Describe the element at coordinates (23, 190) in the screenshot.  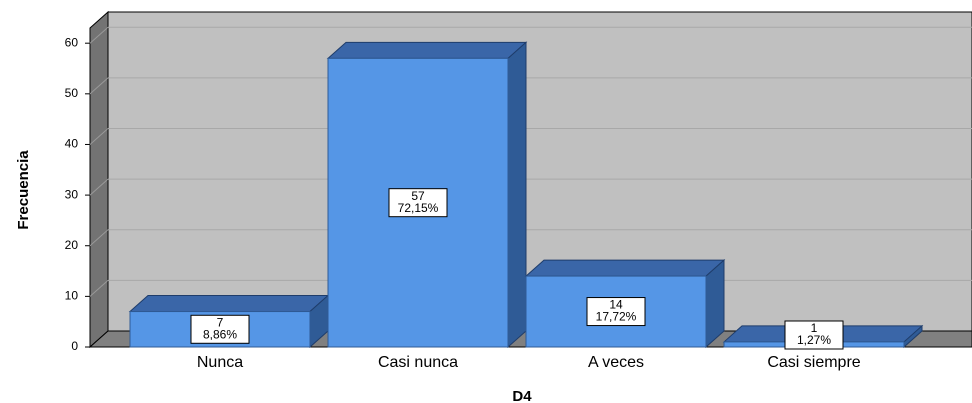
I see `y-axis-label: Frecuencia` at that location.